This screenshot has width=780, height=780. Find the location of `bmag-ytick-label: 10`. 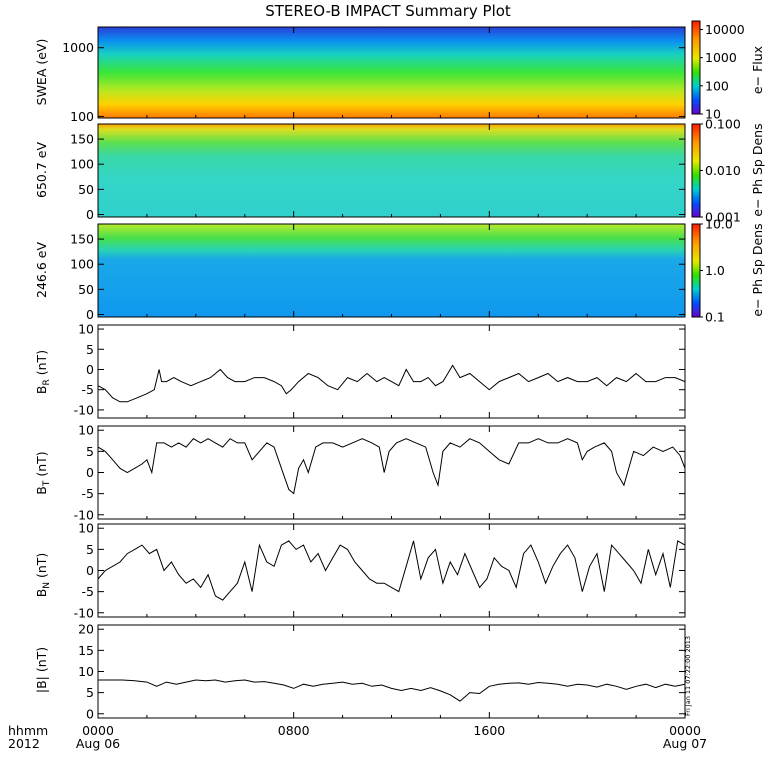

bmag-ytick-label: 10 is located at coordinates (86, 671).